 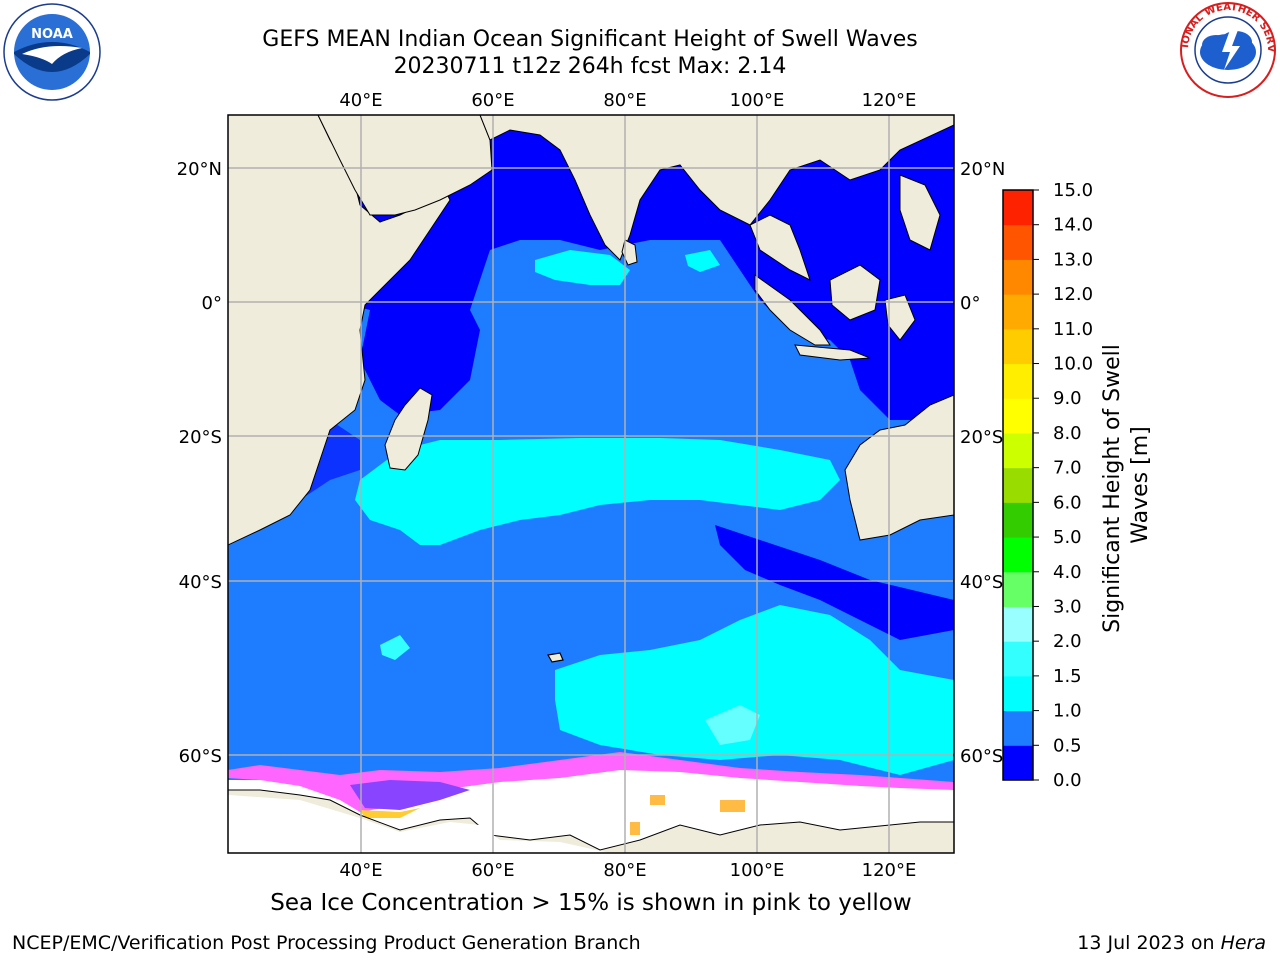 I want to click on colorbar-frame, so click(x=1018, y=485).